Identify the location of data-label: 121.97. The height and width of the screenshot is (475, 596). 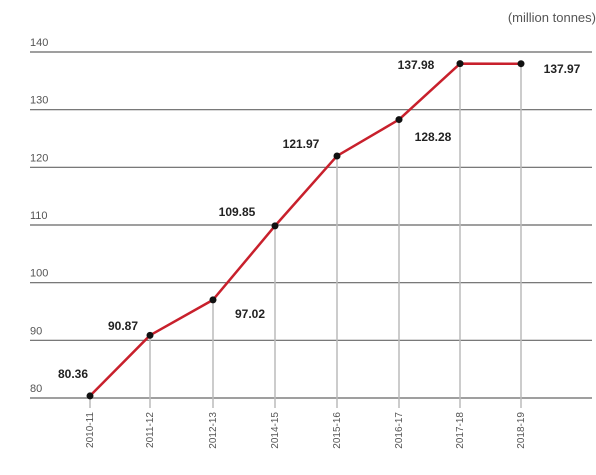
(301, 144).